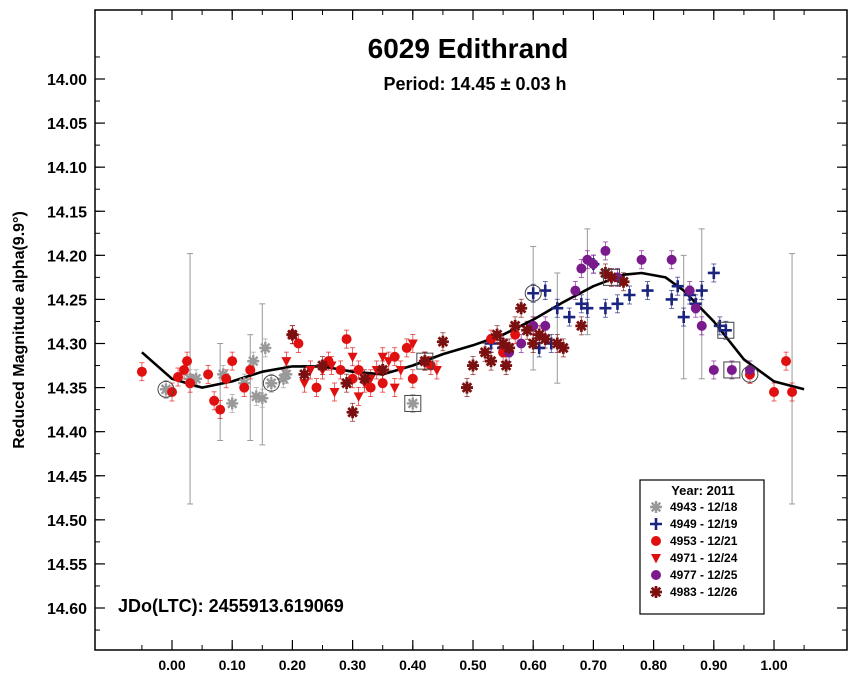 The height and width of the screenshot is (681, 858). What do you see at coordinates (231, 606) in the screenshot?
I see `jdo-annotation: JDo(LTC): 2455913.619069` at bounding box center [231, 606].